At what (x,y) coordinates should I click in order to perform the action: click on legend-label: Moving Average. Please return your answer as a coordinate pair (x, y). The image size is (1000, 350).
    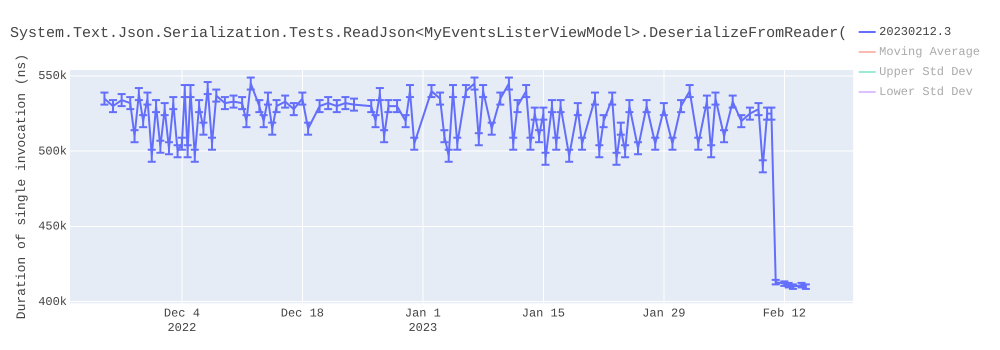
    Looking at the image, I should click on (929, 52).